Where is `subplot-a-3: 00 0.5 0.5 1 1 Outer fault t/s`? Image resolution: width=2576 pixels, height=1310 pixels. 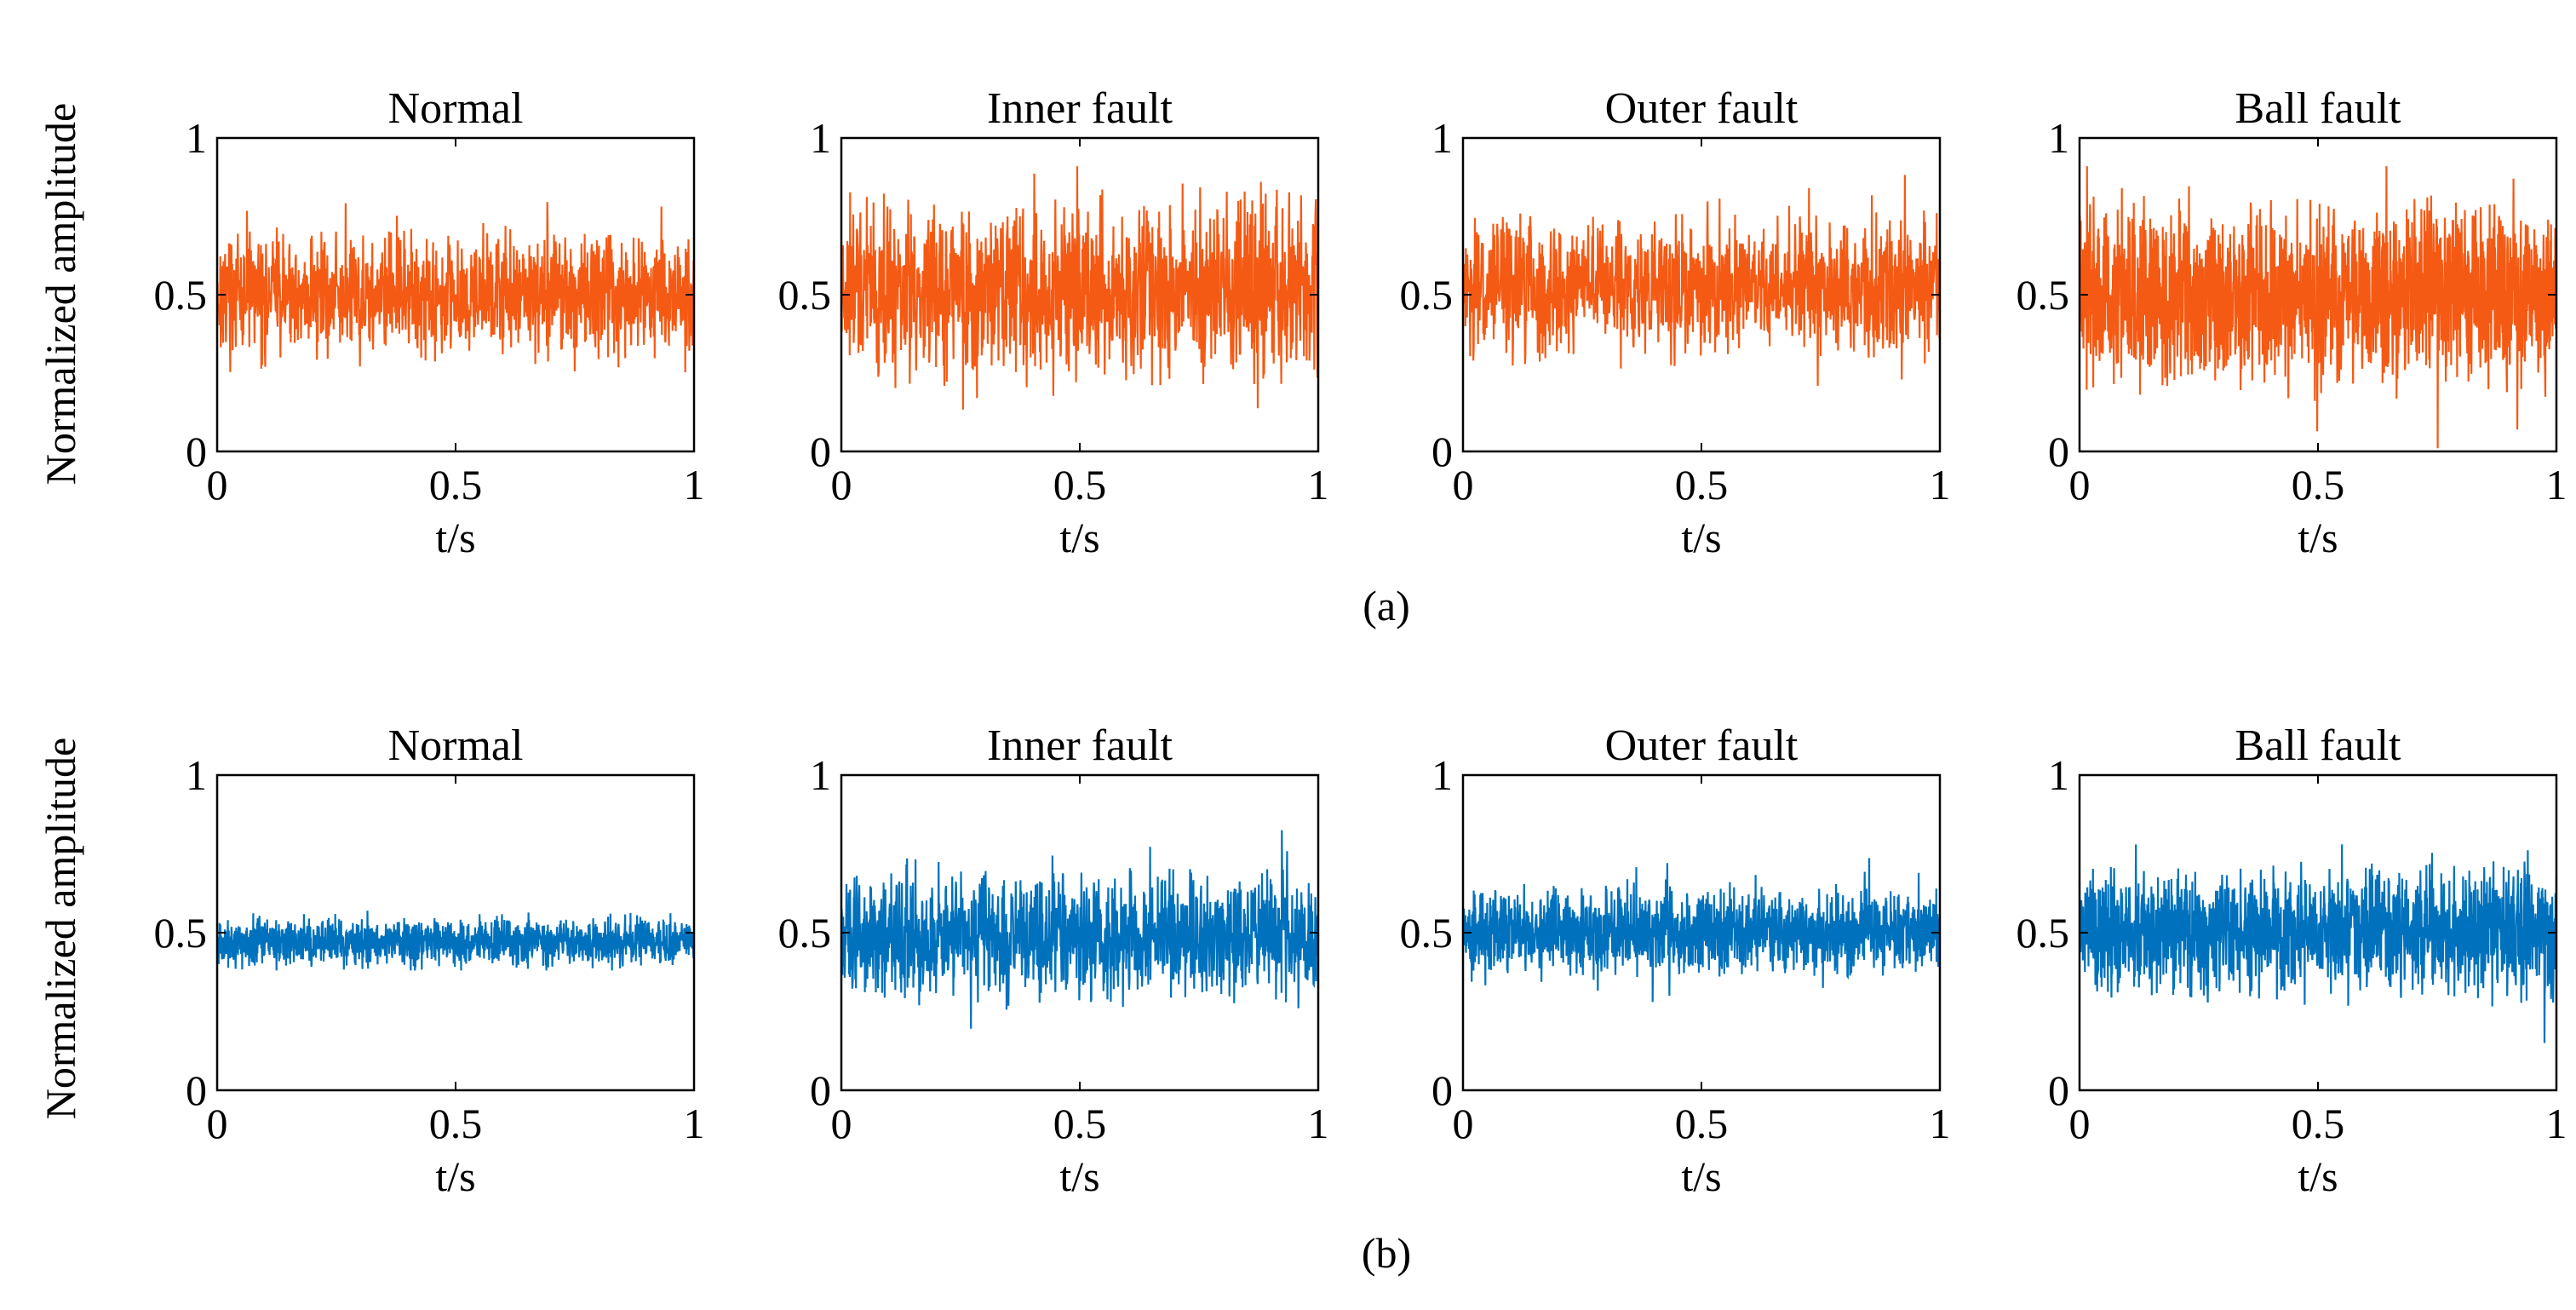 subplot-a-3: 00 0.5 0.5 1 1 Outer fault t/s is located at coordinates (1675, 322).